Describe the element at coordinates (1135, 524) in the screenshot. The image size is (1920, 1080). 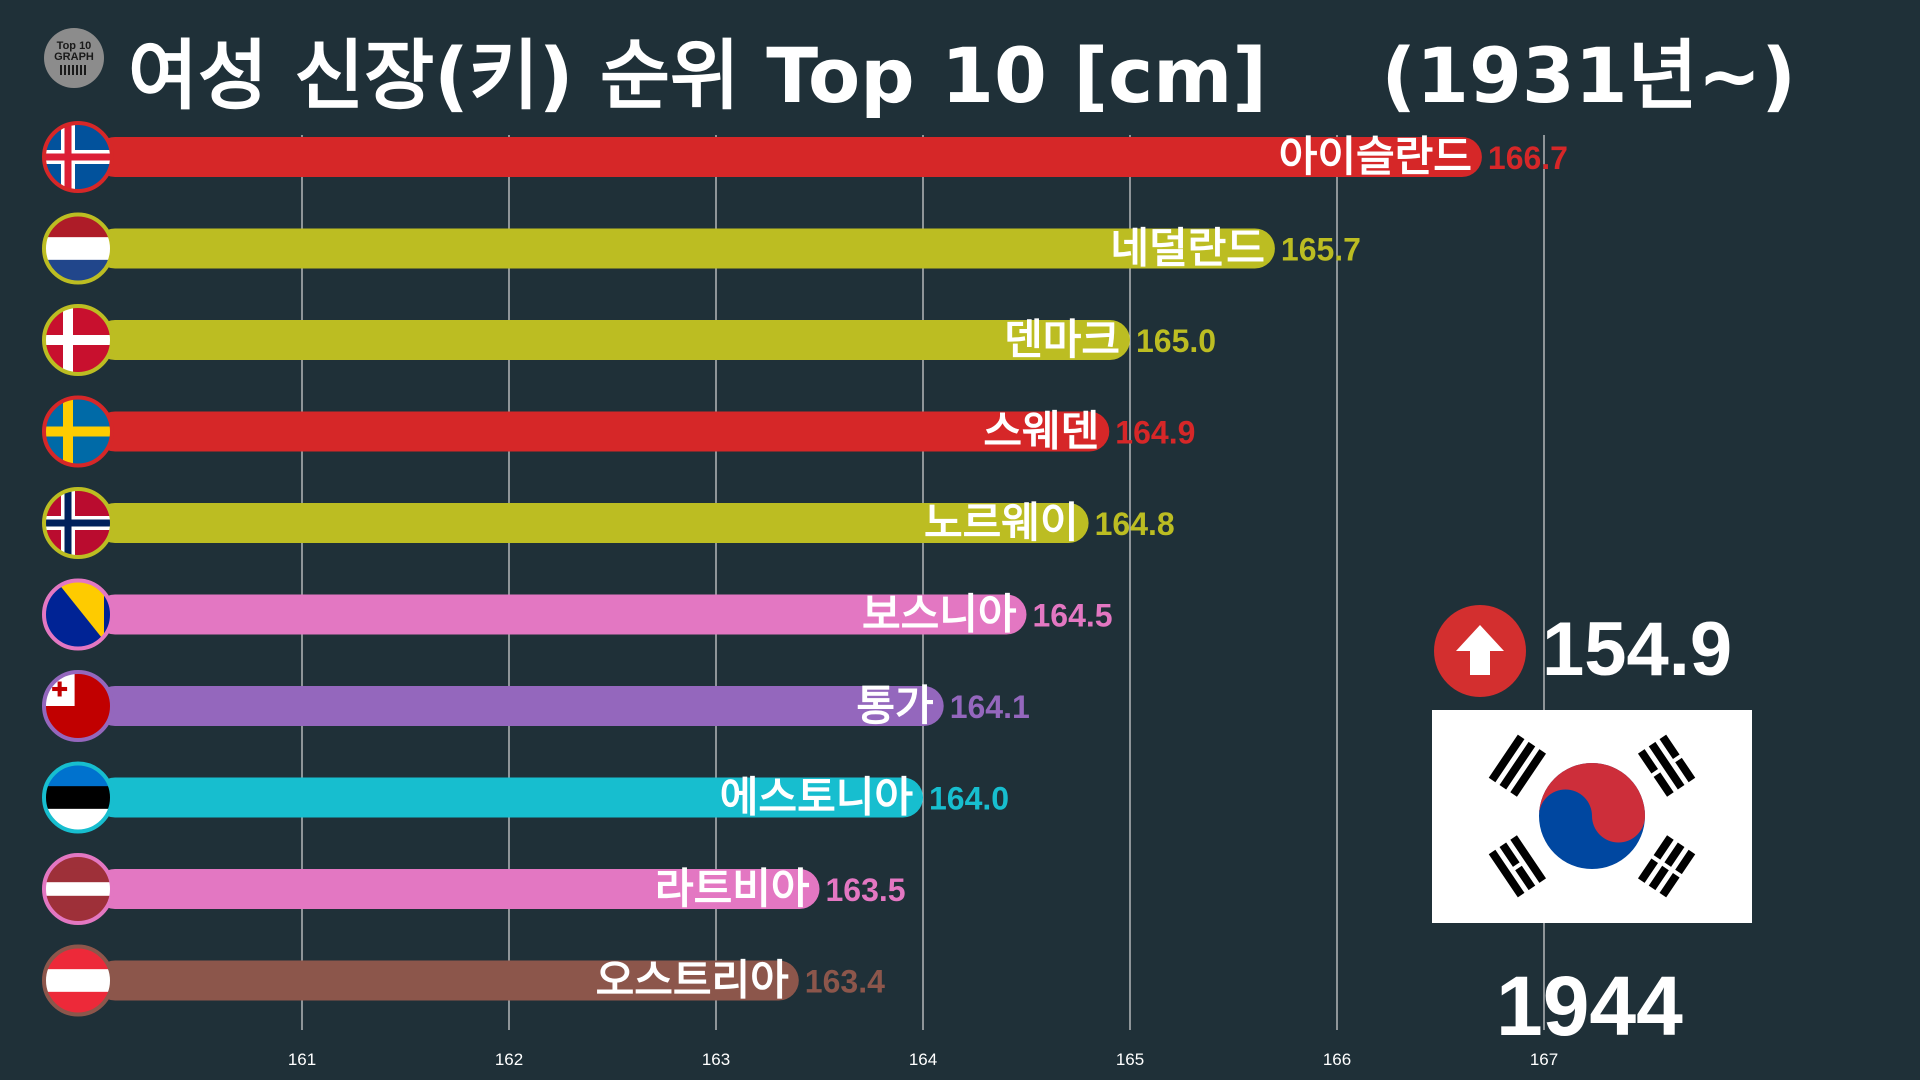
I see `bar-value-label: 164.8` at that location.